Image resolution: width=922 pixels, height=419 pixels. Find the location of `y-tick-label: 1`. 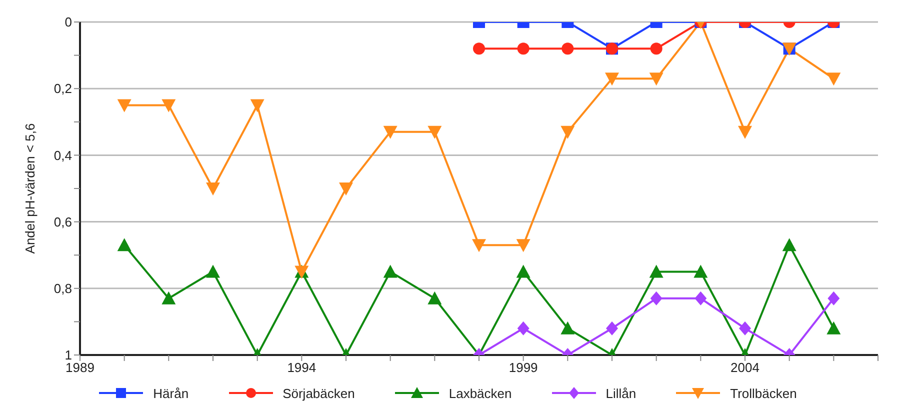

y-tick-label: 1 is located at coordinates (68, 355).